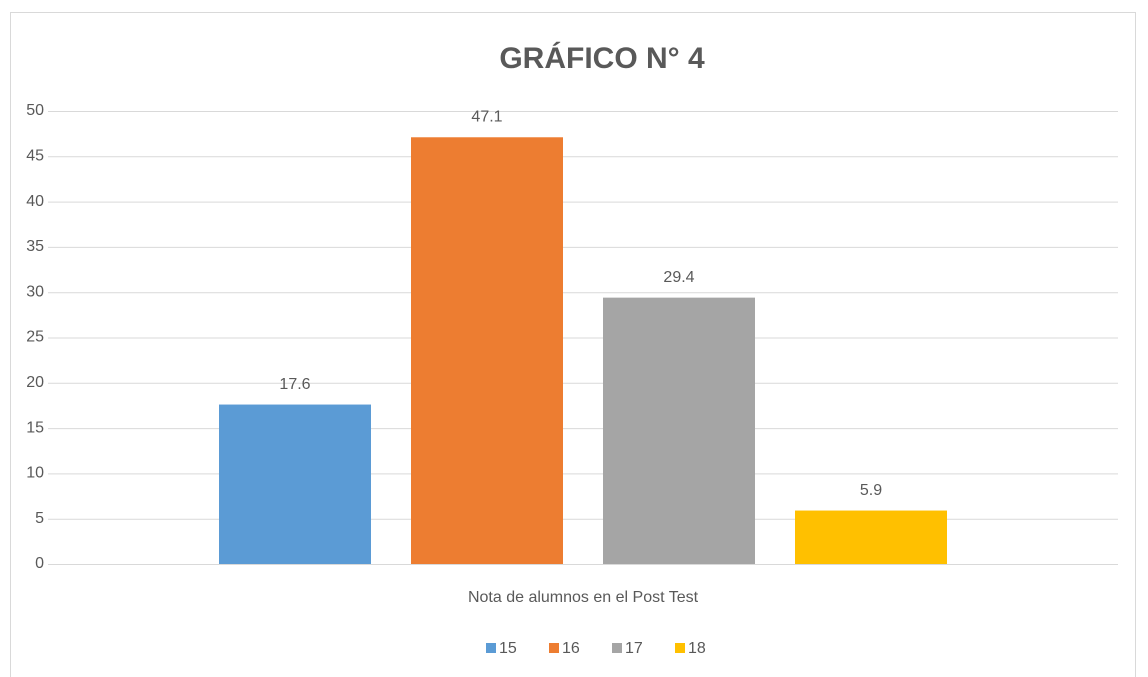  I want to click on legend-label: 16, so click(571, 648).